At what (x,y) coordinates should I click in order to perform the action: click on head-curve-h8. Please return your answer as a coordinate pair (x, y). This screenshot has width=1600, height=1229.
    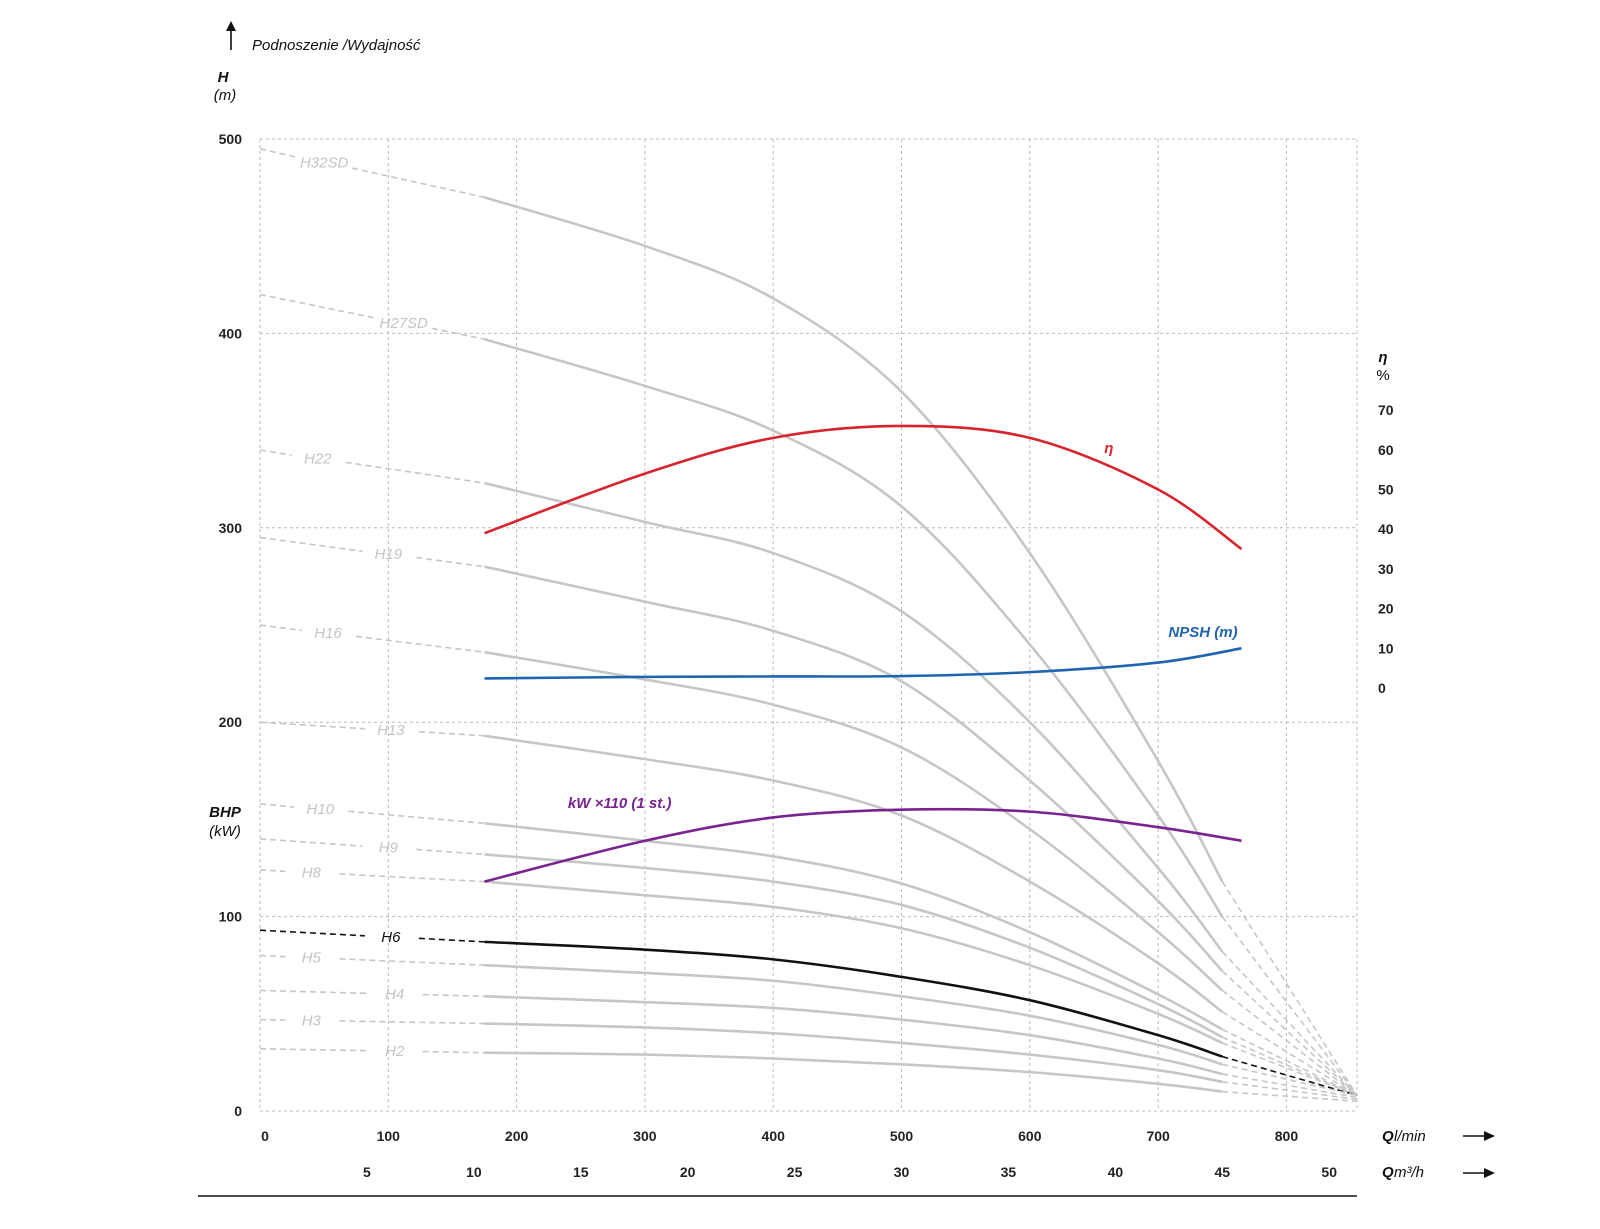
    Looking at the image, I should click on (853, 962).